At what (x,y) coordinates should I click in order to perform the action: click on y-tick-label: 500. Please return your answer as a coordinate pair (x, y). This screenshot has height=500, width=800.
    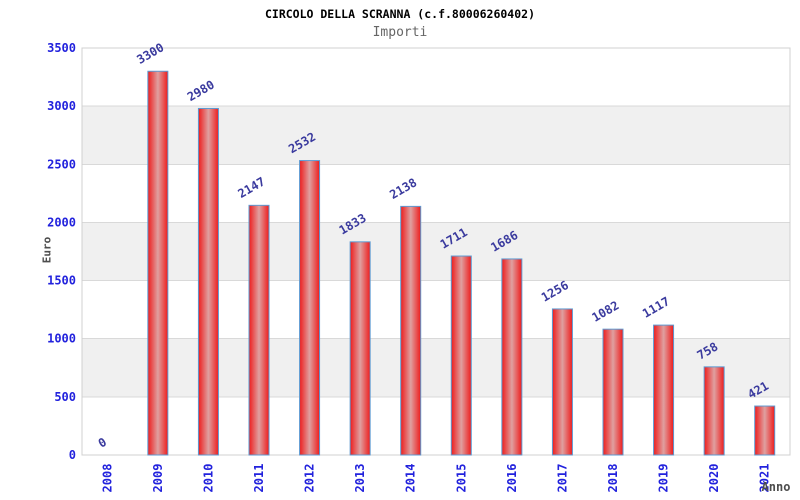
    Looking at the image, I should click on (65, 397).